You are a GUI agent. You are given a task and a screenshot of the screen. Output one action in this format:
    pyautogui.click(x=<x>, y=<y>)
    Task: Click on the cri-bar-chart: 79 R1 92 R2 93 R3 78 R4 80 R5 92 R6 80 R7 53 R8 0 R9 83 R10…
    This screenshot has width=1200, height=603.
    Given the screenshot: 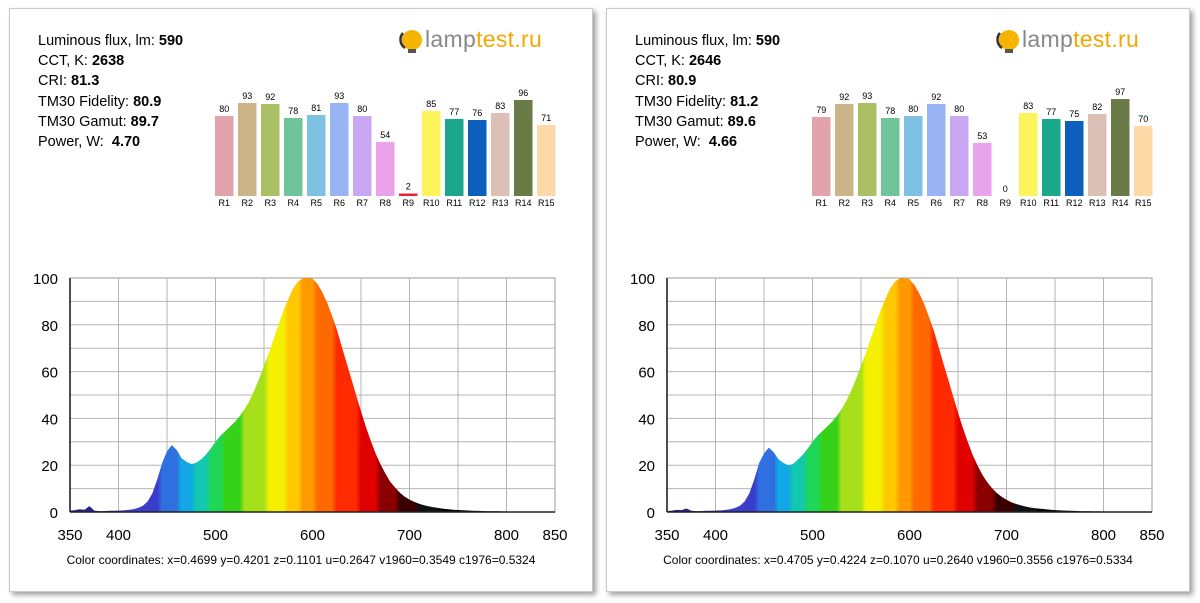 What is the action you would take?
    pyautogui.click(x=982, y=147)
    